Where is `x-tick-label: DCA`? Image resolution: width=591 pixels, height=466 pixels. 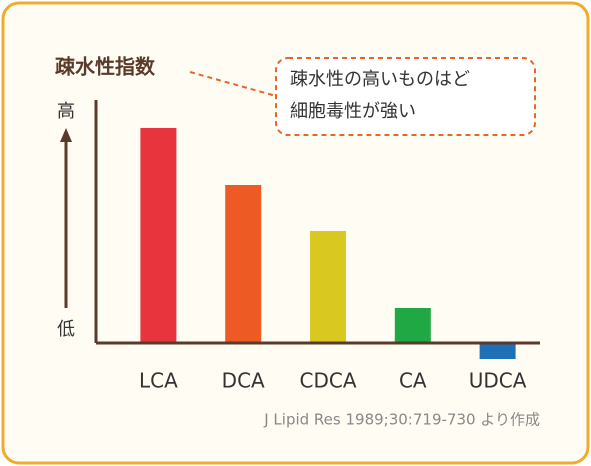
x-tick-label: DCA is located at coordinates (243, 381).